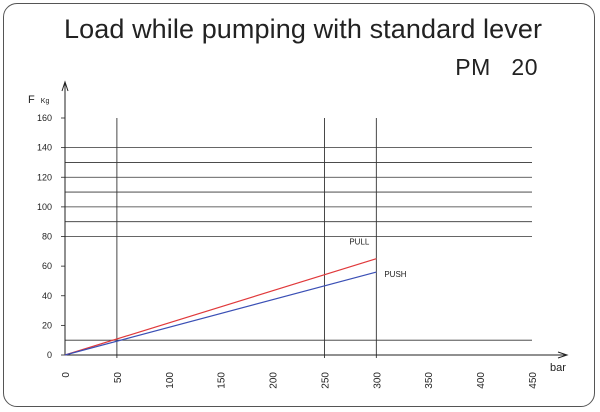  What do you see at coordinates (429, 380) in the screenshot?
I see `x-tick-label: 350` at bounding box center [429, 380].